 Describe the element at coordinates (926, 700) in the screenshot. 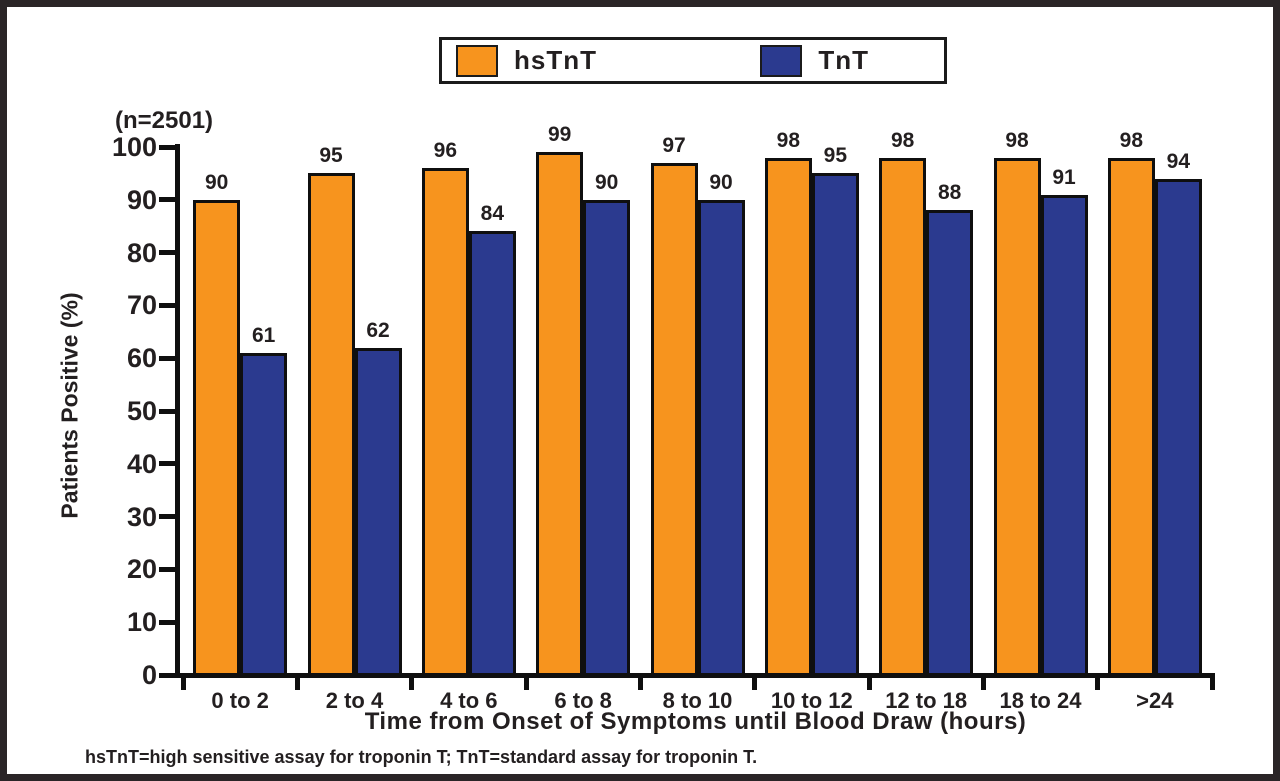

I see `x-category-label: 12 to 18` at that location.